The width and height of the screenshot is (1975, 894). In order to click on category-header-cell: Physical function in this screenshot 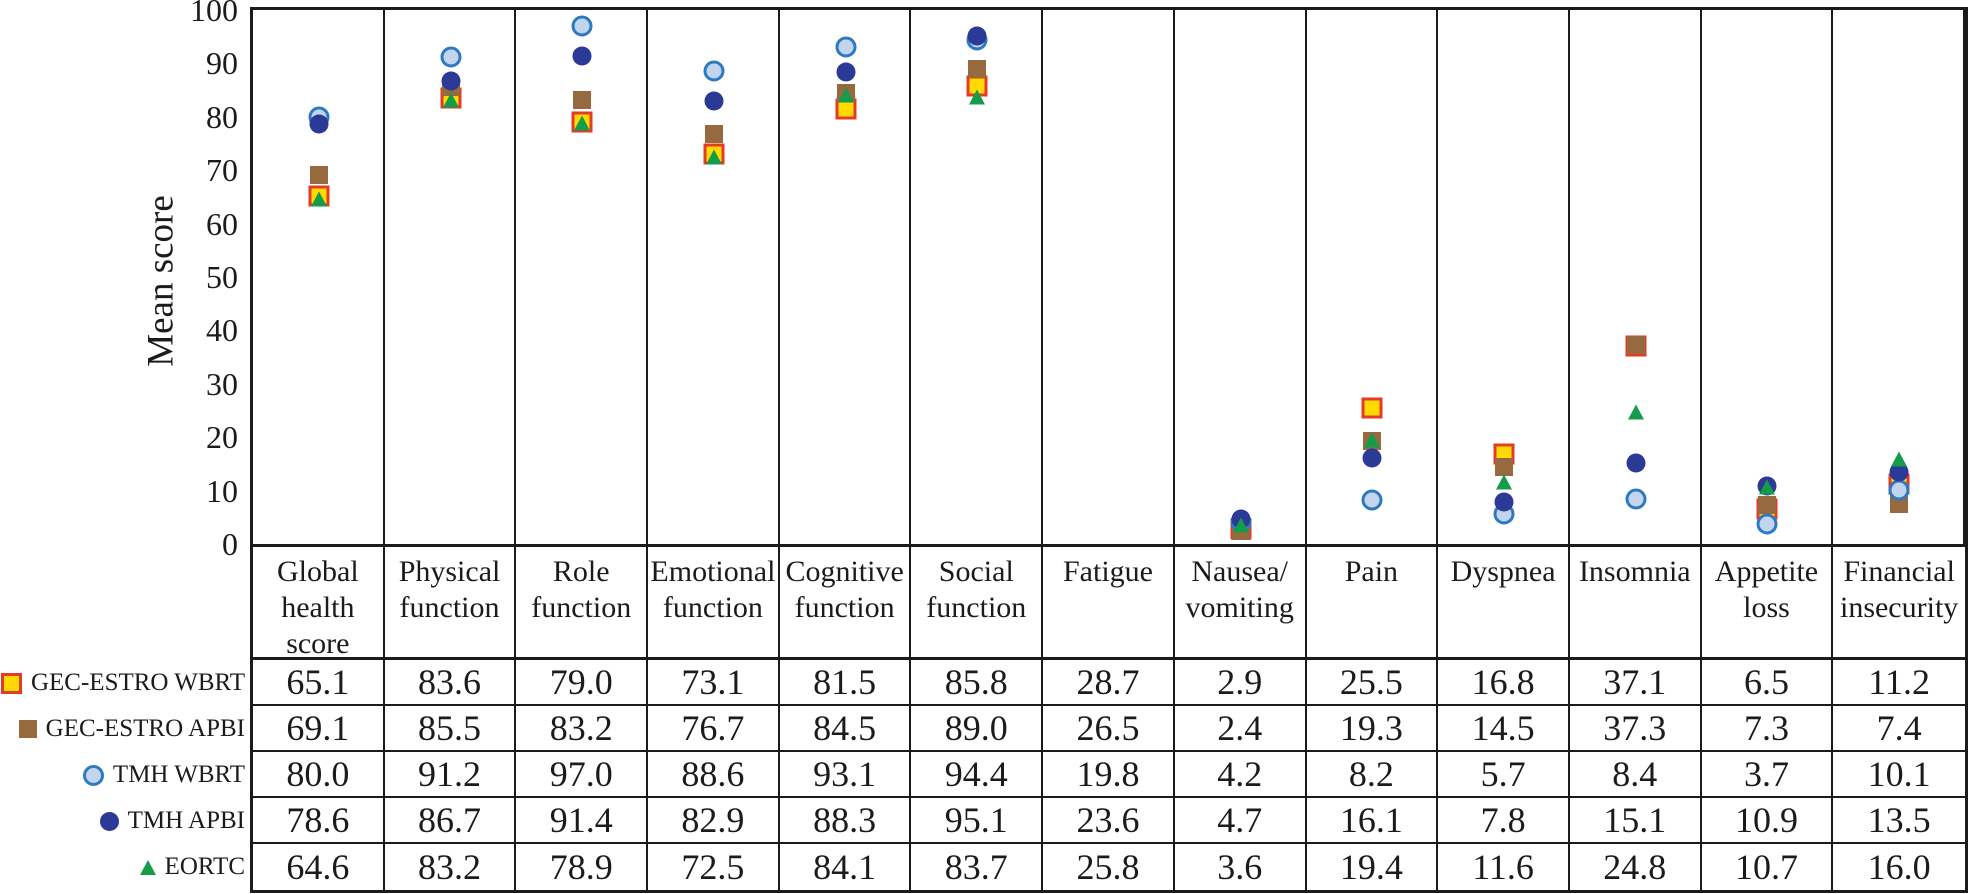, I will do `click(451, 604)`.